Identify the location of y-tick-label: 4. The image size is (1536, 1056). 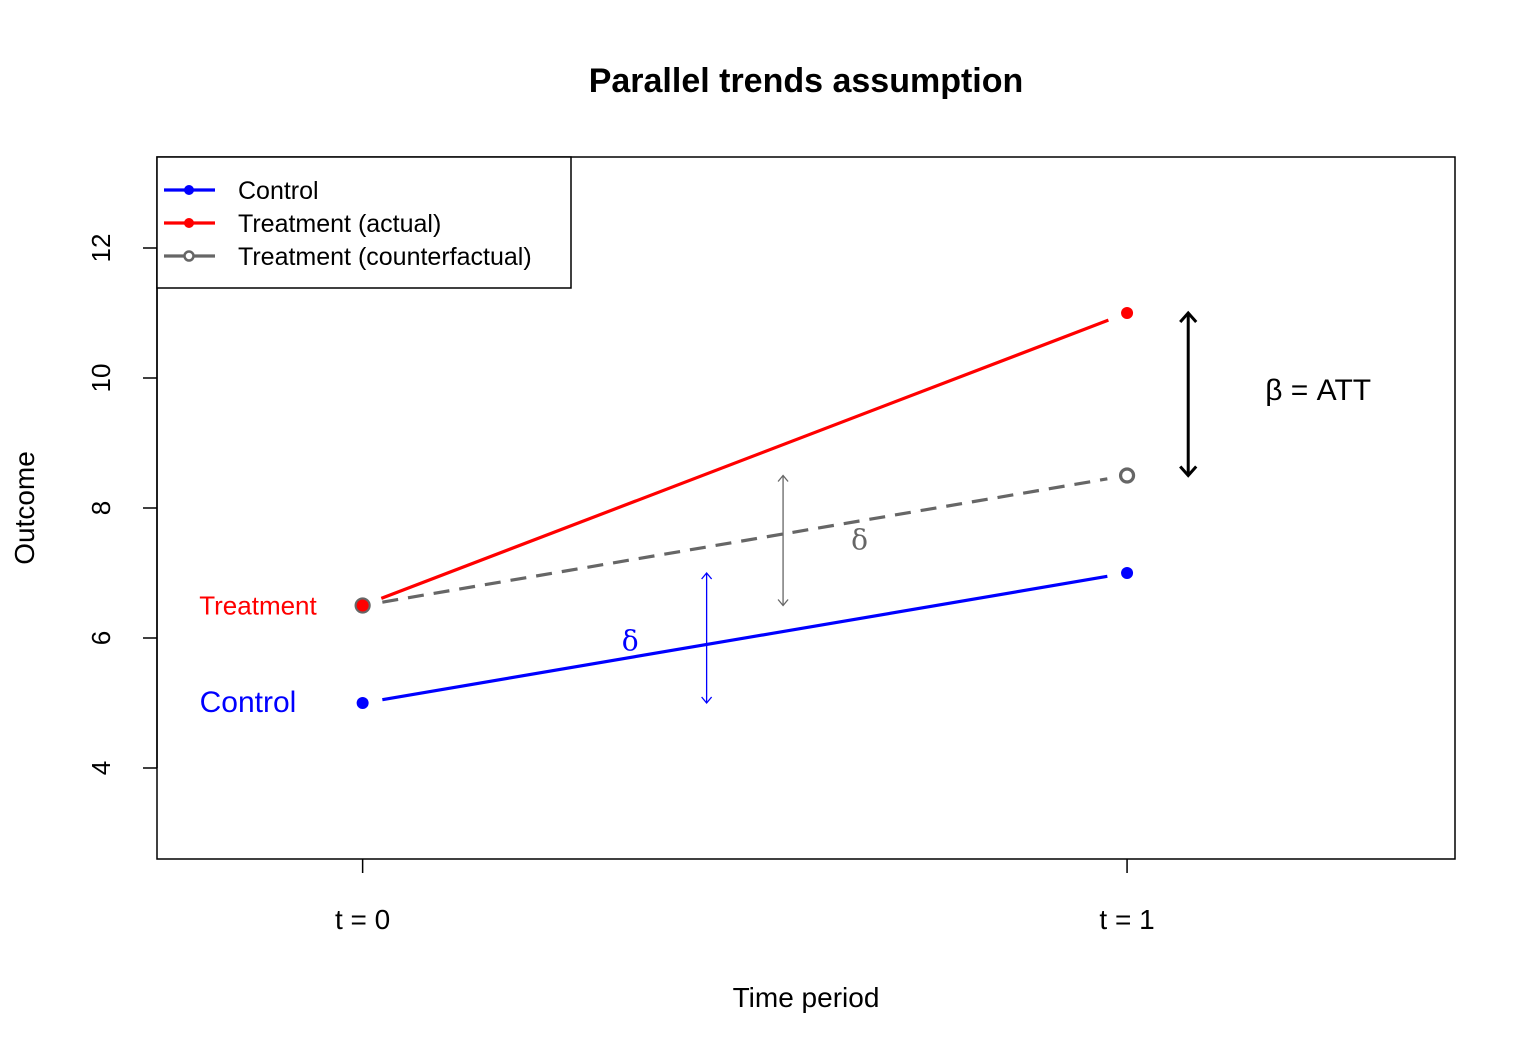
(101, 768).